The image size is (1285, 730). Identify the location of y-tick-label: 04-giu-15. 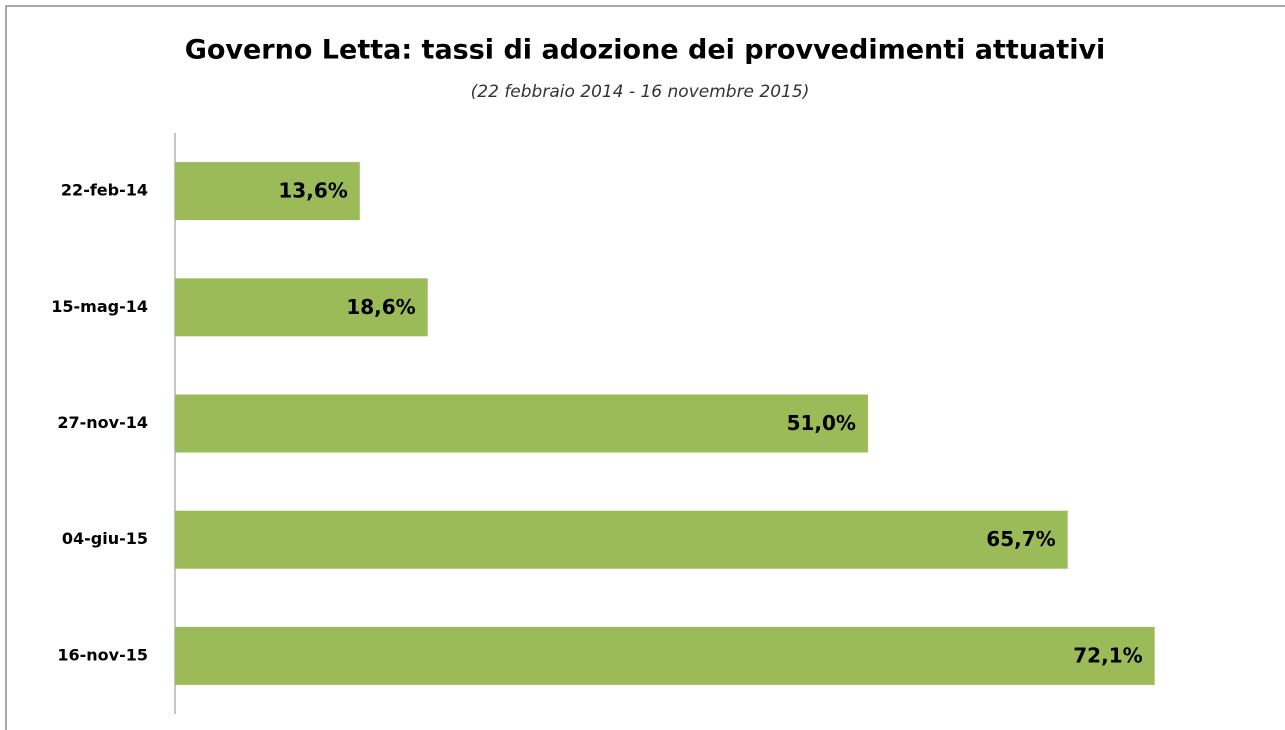
(105, 538).